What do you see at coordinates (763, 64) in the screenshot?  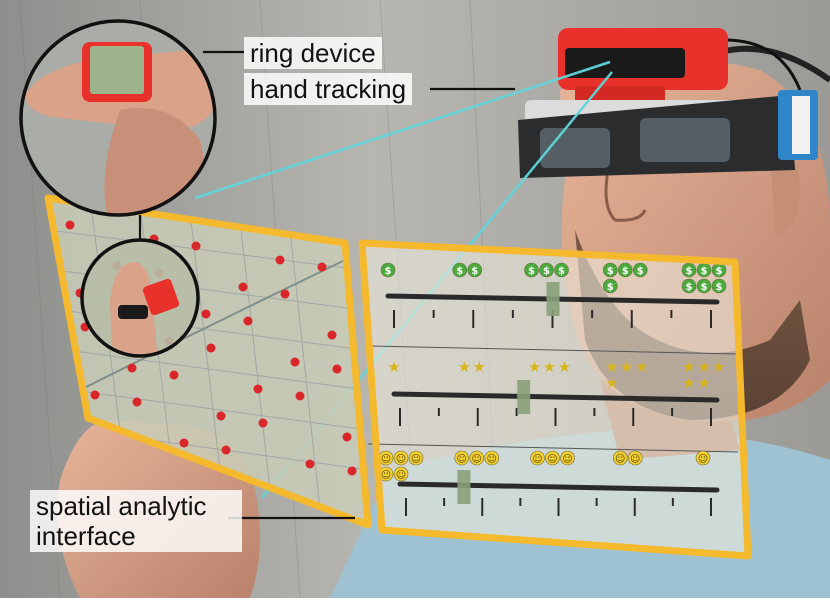 I see `headset-cable` at bounding box center [763, 64].